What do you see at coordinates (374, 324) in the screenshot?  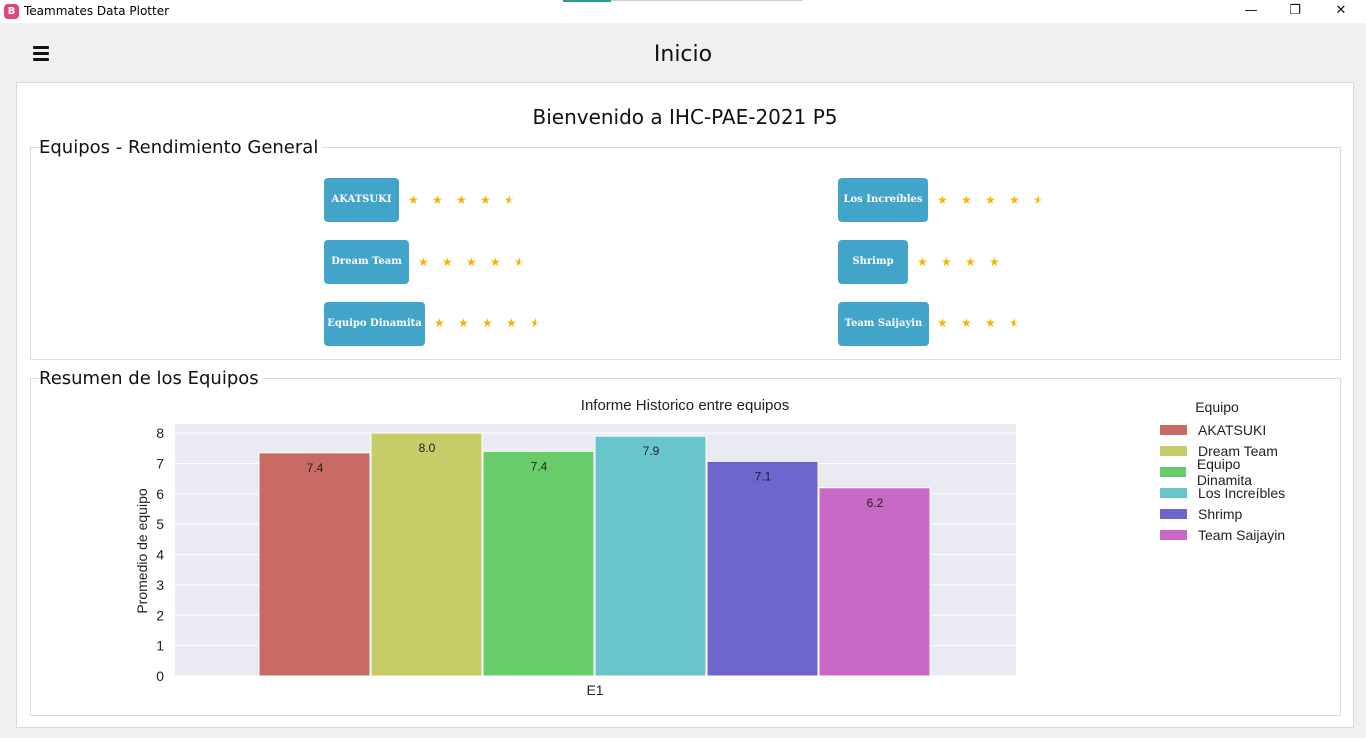 I see `team-button-equipo-dinamita: Equipo Dinamita` at bounding box center [374, 324].